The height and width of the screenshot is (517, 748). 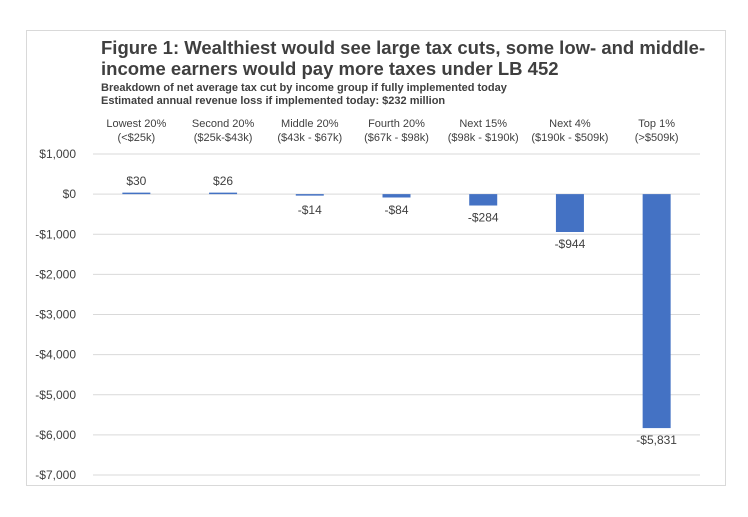 What do you see at coordinates (55, 435) in the screenshot?
I see `y-tick-label: -$6,000` at bounding box center [55, 435].